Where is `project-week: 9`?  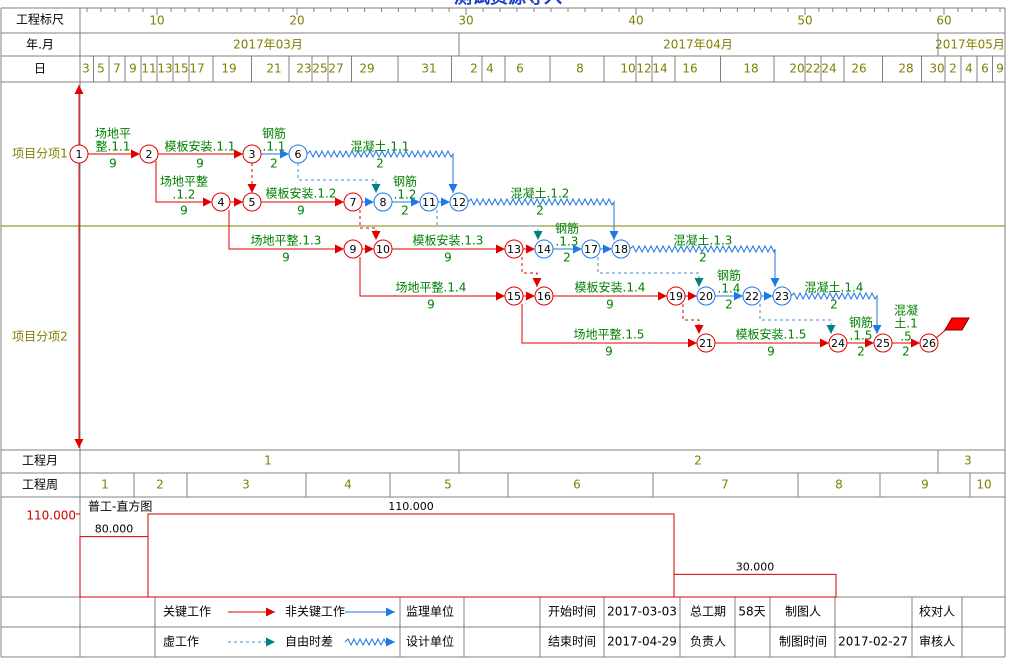 project-week: 9 is located at coordinates (925, 485).